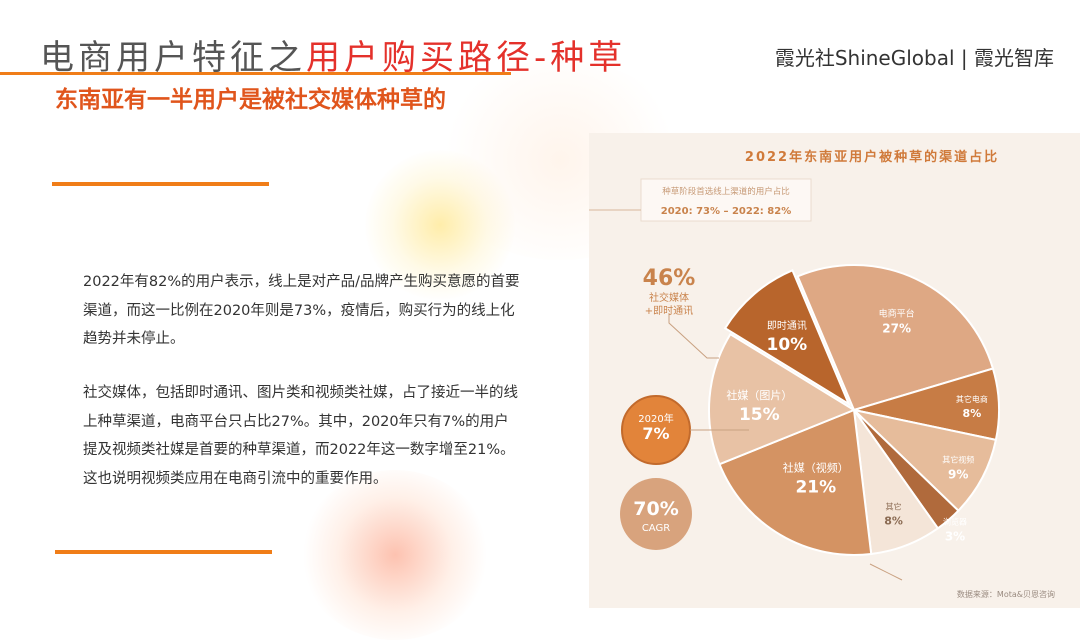 The height and width of the screenshot is (640, 1080). What do you see at coordinates (886, 572) in the screenshot?
I see `browser-connector` at bounding box center [886, 572].